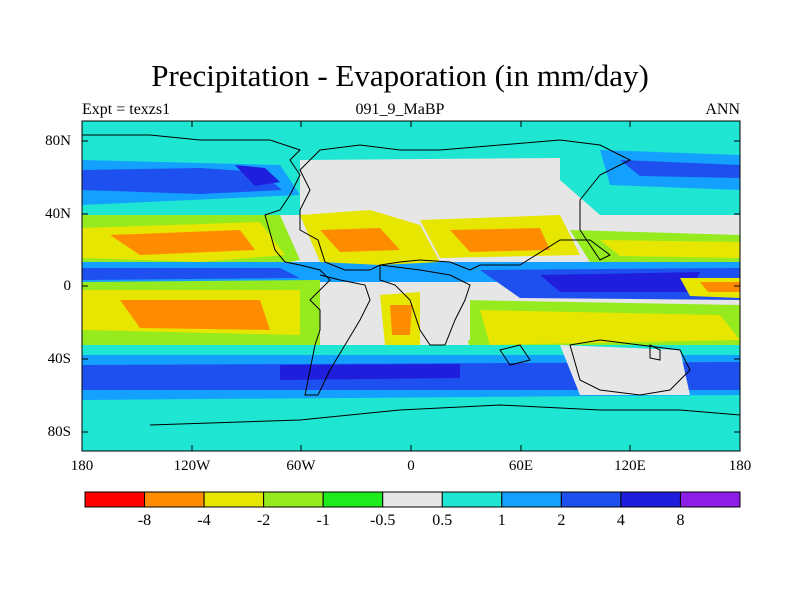  What do you see at coordinates (58, 214) in the screenshot?
I see `lat-label-40n: 40N` at bounding box center [58, 214].